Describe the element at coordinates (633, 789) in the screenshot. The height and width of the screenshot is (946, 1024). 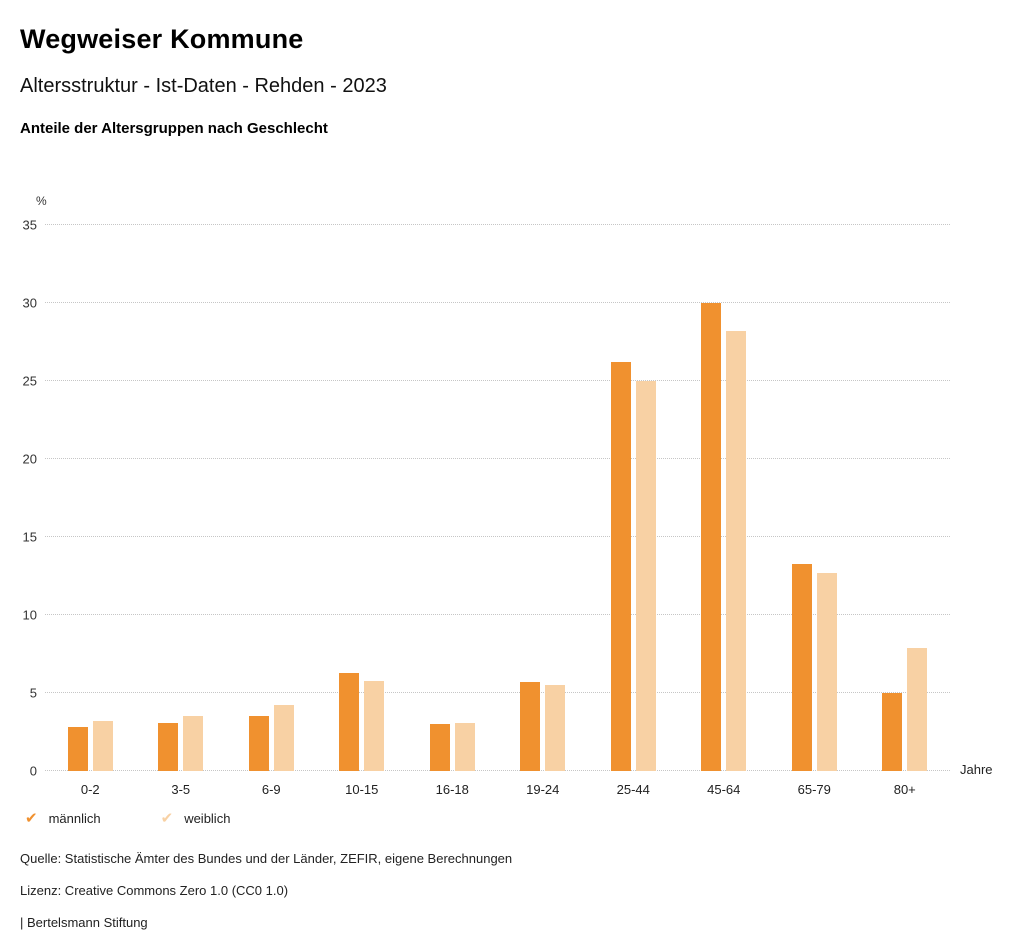
I see `x-tick-label-25-44: 25-44` at that location.